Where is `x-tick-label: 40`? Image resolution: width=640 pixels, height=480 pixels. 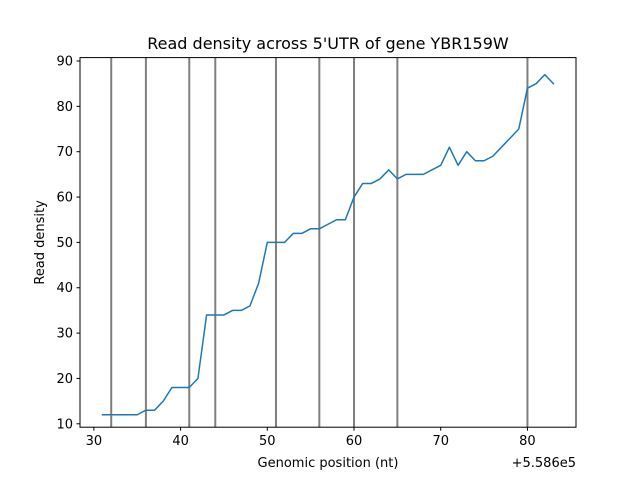 x-tick-label: 40 is located at coordinates (180, 441).